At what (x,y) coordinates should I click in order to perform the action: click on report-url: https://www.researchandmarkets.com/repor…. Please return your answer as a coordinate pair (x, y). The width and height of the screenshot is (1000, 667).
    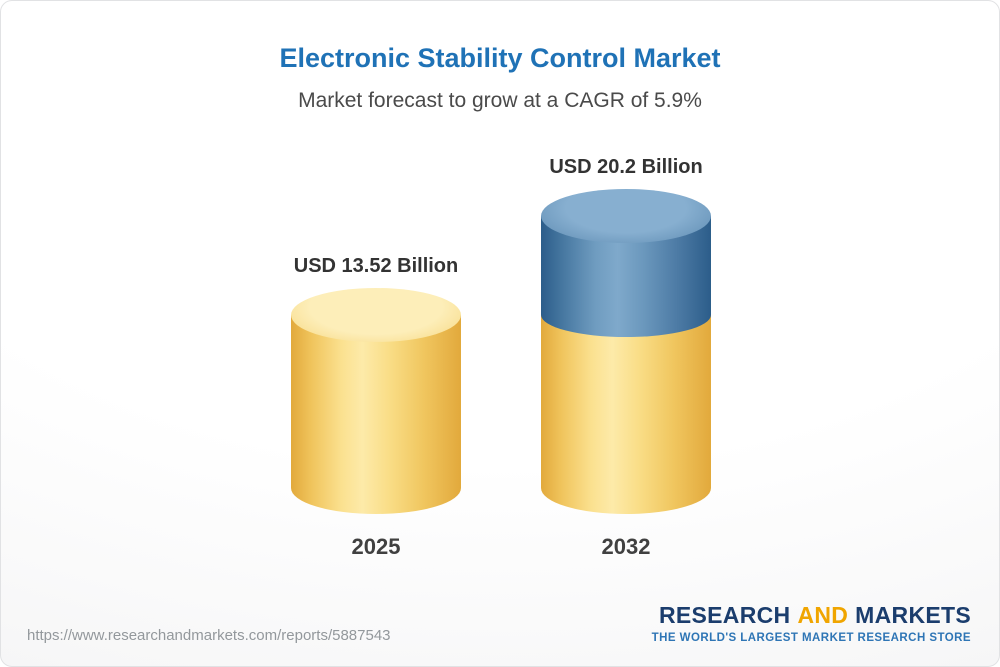
    Looking at the image, I should click on (209, 635).